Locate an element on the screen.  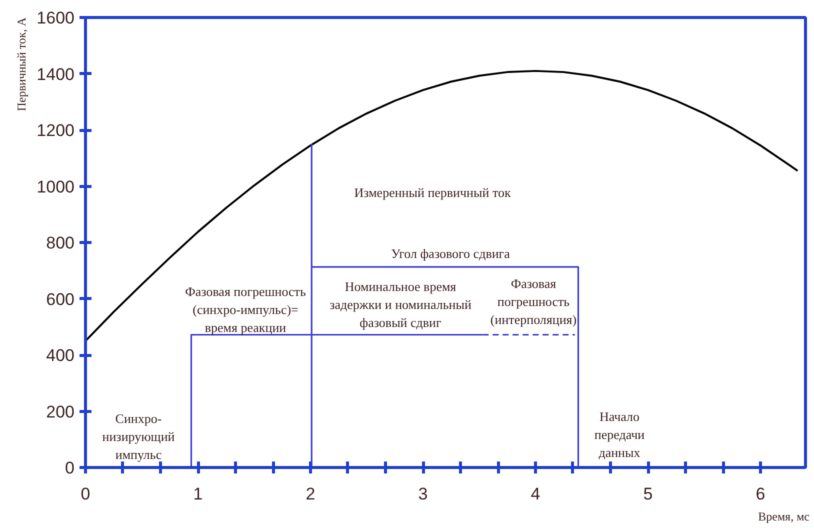
x-tick-label: 6 is located at coordinates (761, 494).